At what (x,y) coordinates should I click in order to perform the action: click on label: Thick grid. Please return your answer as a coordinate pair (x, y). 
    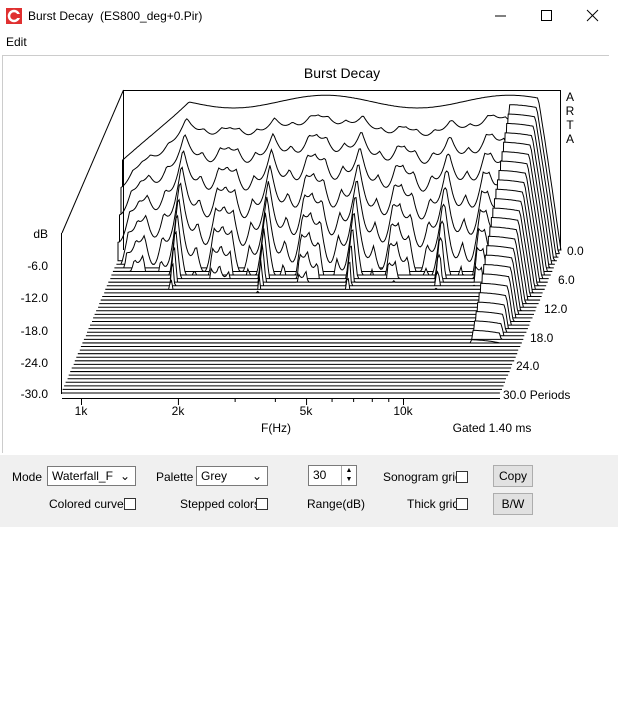
    Looking at the image, I should click on (433, 504).